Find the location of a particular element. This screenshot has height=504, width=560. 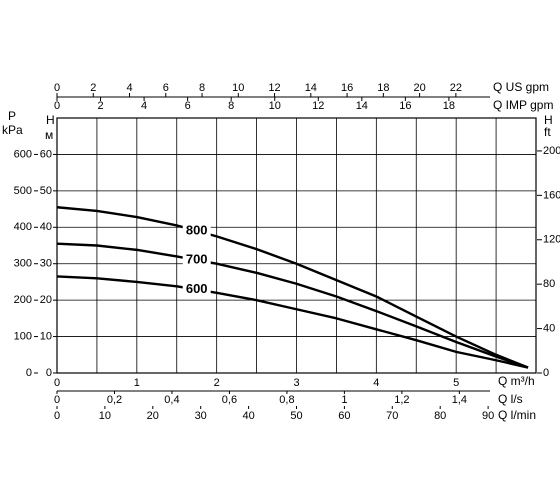

y-tick-label: 30 is located at coordinates (46, 264).